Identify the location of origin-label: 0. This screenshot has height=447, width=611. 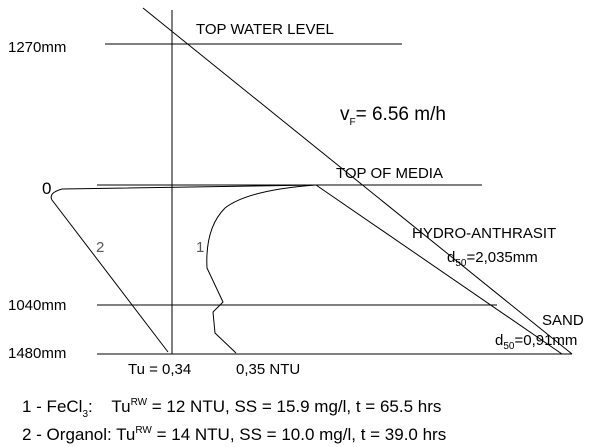
(46, 188).